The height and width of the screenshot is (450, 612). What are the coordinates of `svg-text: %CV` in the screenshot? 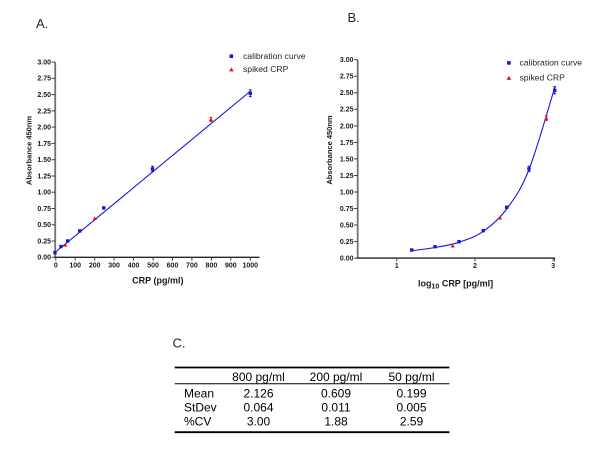 It's located at (197, 421).